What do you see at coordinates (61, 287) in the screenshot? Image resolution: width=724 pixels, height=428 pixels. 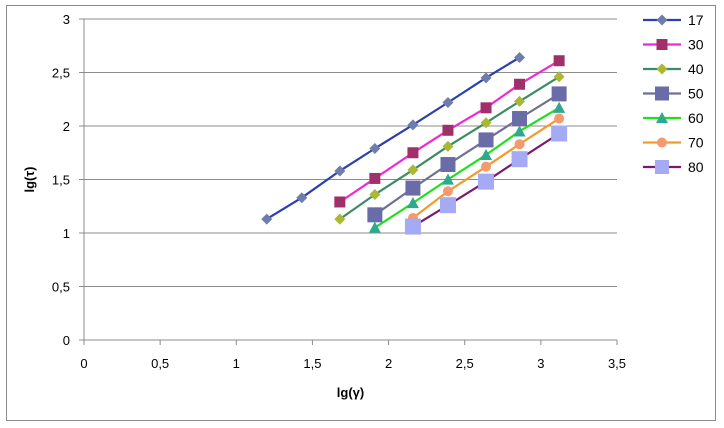 I see `y-tick-label: 0,5` at bounding box center [61, 287].